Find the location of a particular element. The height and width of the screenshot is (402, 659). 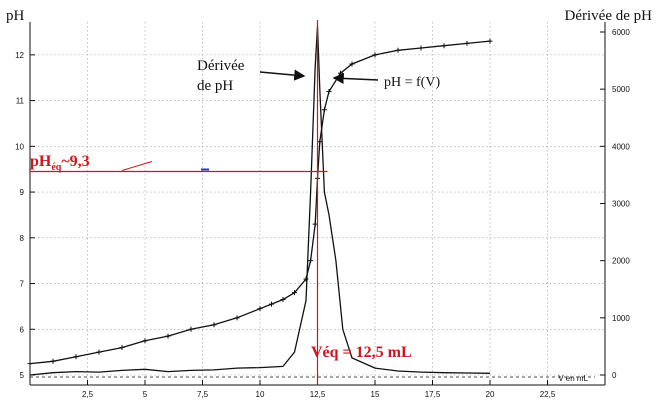

y-right-tick-label: 3000 is located at coordinates (621, 204).